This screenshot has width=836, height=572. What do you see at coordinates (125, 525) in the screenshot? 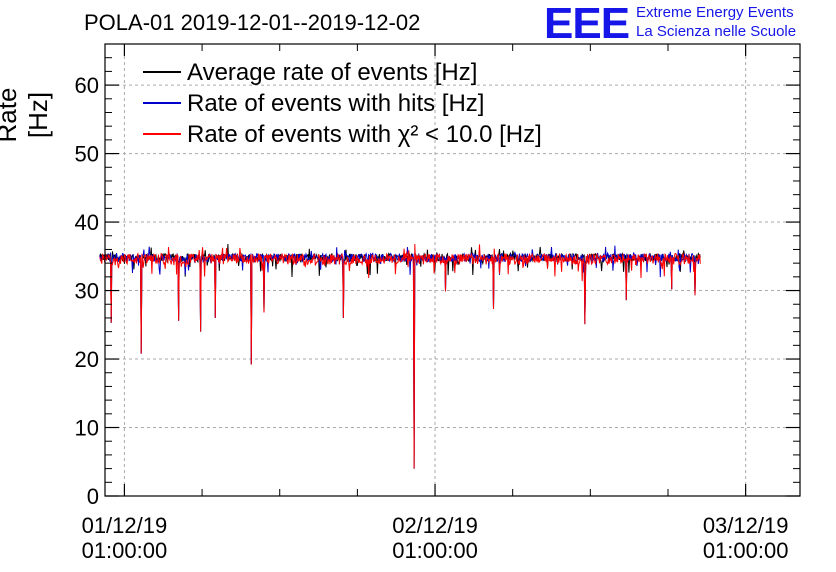
I see `x-tick-label-date: 01/12/19` at bounding box center [125, 525].